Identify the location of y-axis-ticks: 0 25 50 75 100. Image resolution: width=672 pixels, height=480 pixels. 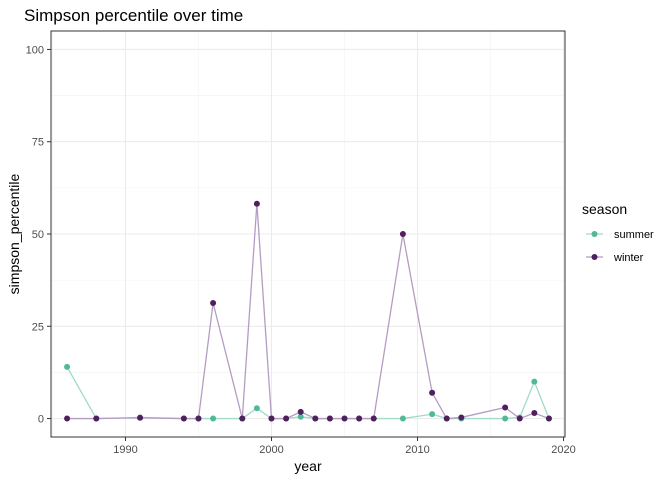
(38, 235).